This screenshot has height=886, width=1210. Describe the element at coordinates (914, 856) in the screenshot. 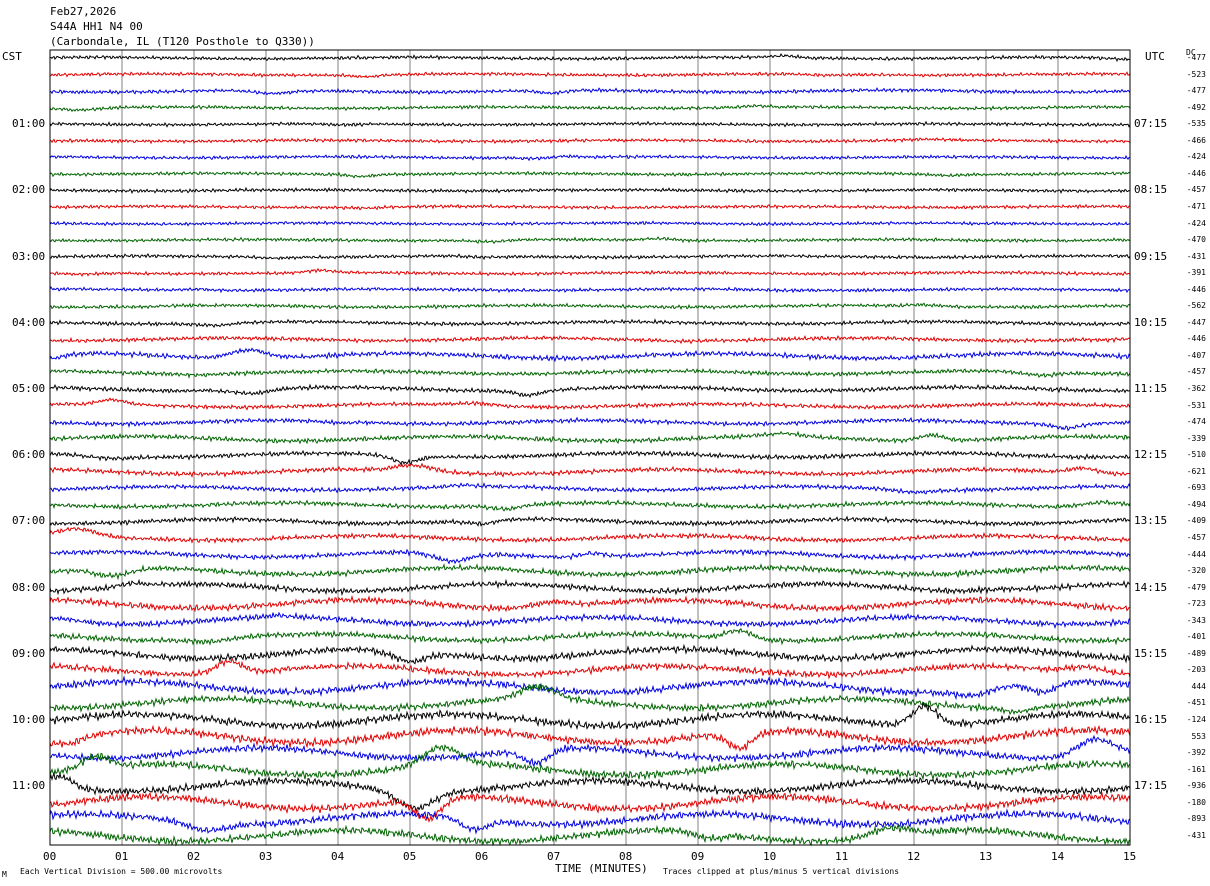

I see `x-tick-label: 12` at that location.